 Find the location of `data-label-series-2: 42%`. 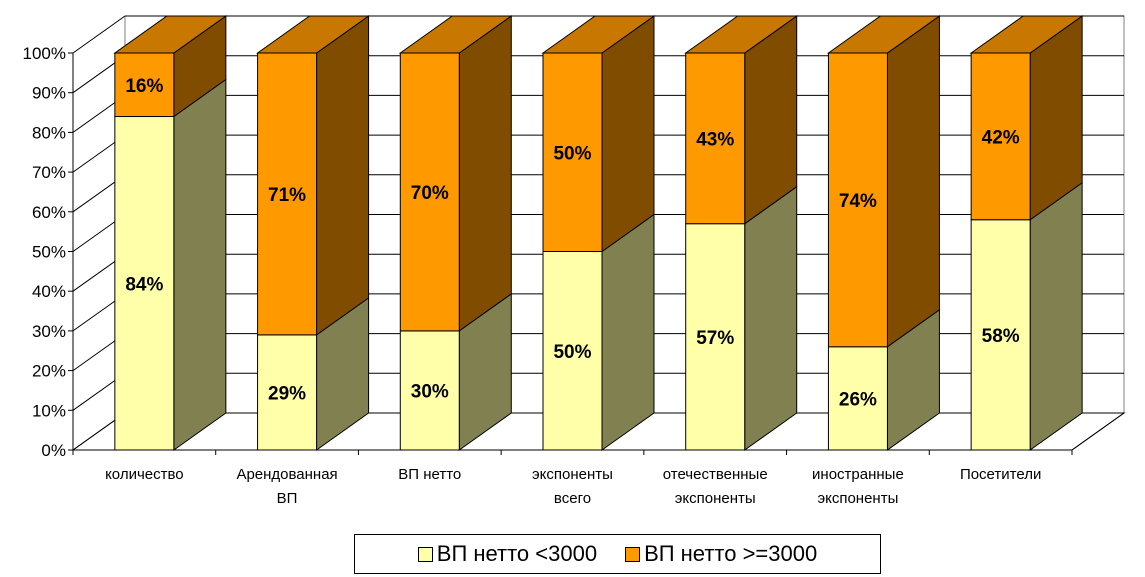

data-label-series-2: 42% is located at coordinates (1001, 137).